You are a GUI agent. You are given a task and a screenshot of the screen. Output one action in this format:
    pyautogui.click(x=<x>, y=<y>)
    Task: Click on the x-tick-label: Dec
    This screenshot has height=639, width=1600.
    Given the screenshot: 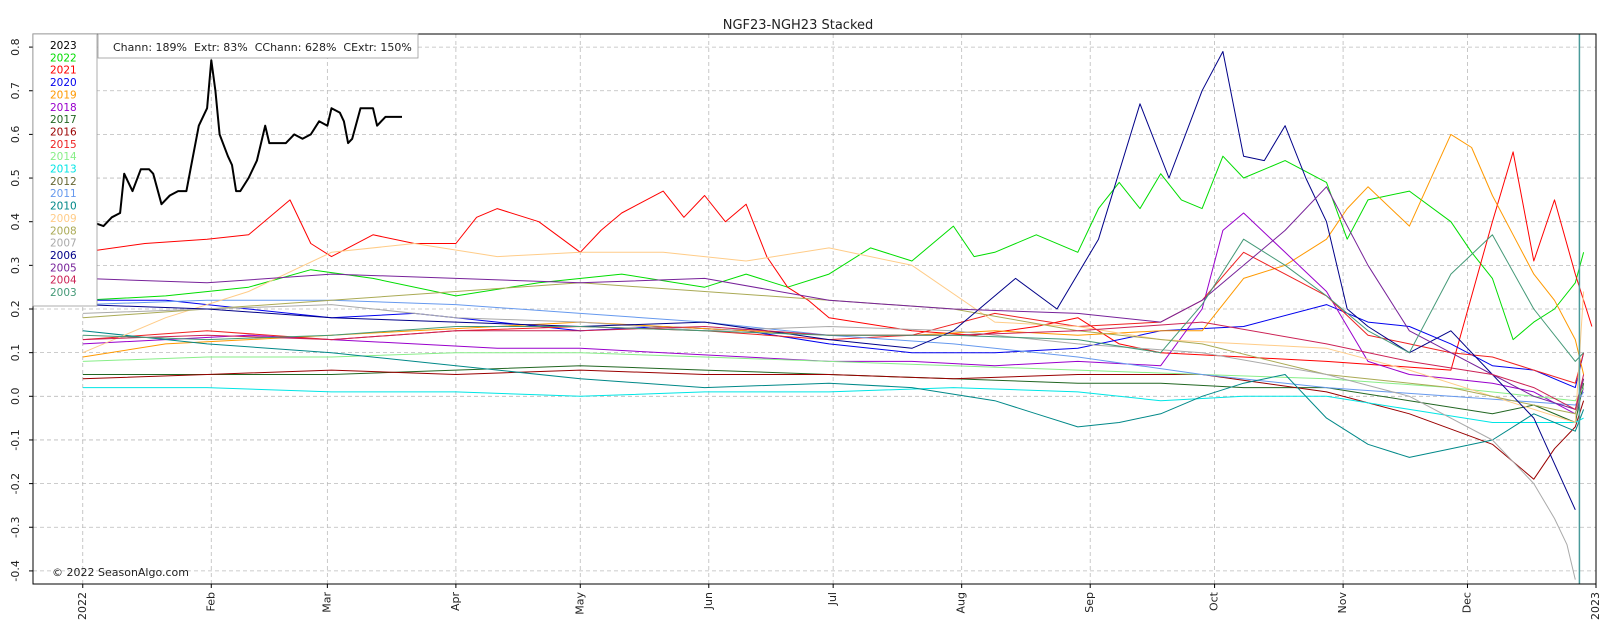 What is the action you would take?
    pyautogui.click(x=1466, y=602)
    